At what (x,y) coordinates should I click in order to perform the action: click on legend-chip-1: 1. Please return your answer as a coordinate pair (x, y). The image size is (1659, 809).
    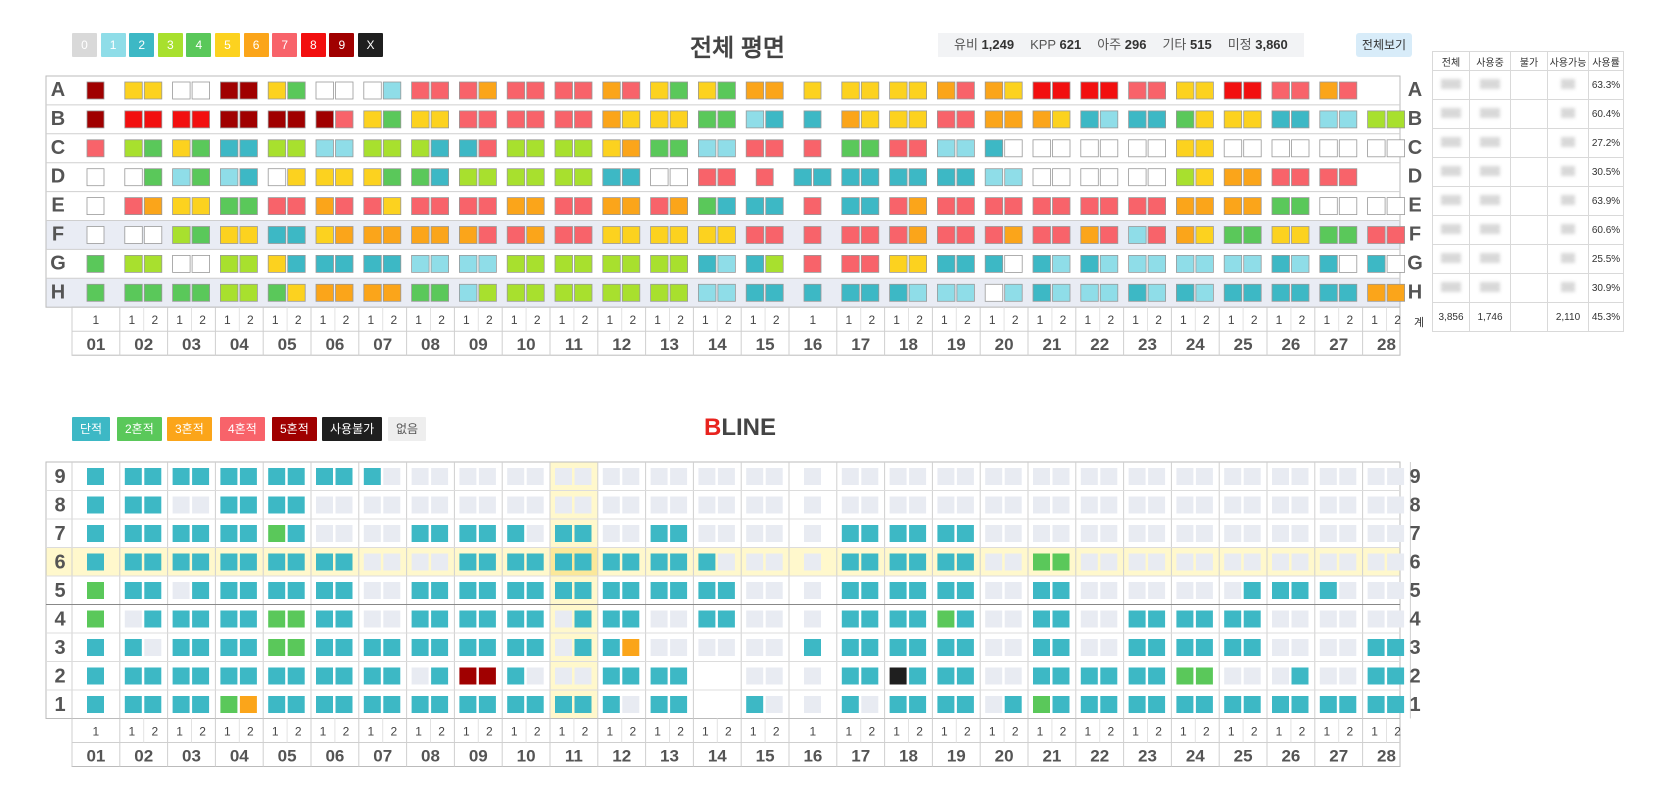
    Looking at the image, I should click on (113, 45).